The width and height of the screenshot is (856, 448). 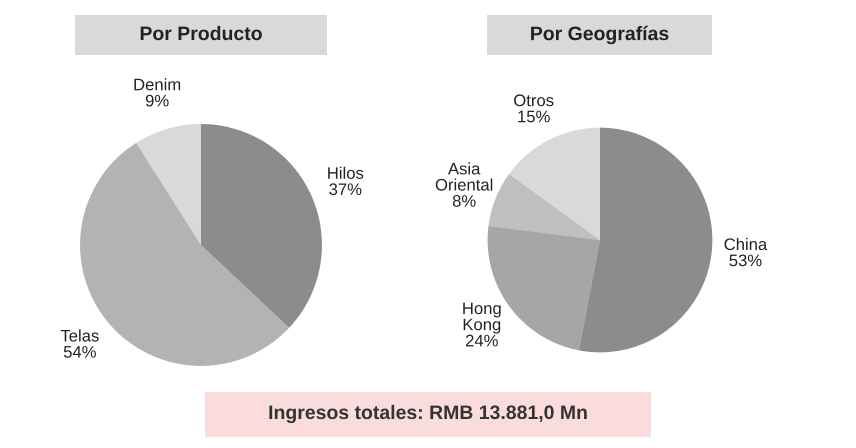 What do you see at coordinates (157, 84) in the screenshot?
I see `slice-label: Denim` at bounding box center [157, 84].